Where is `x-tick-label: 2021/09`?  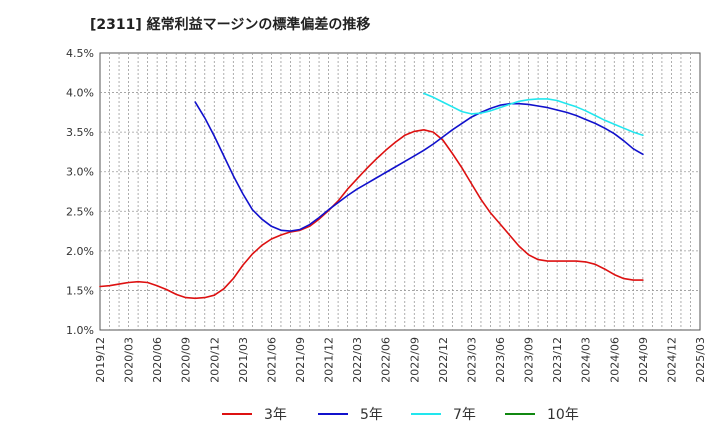 x-tick-label: 2021/09 is located at coordinates (300, 360).